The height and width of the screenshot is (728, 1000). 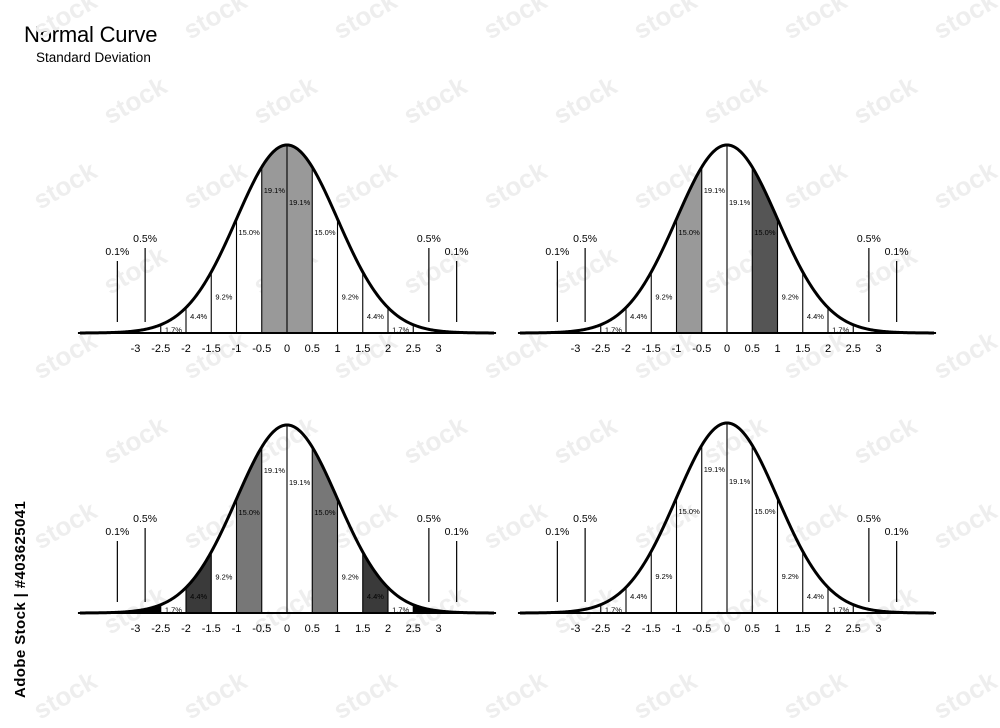 I want to click on page-subtitle: Standard Deviation, so click(x=93, y=57).